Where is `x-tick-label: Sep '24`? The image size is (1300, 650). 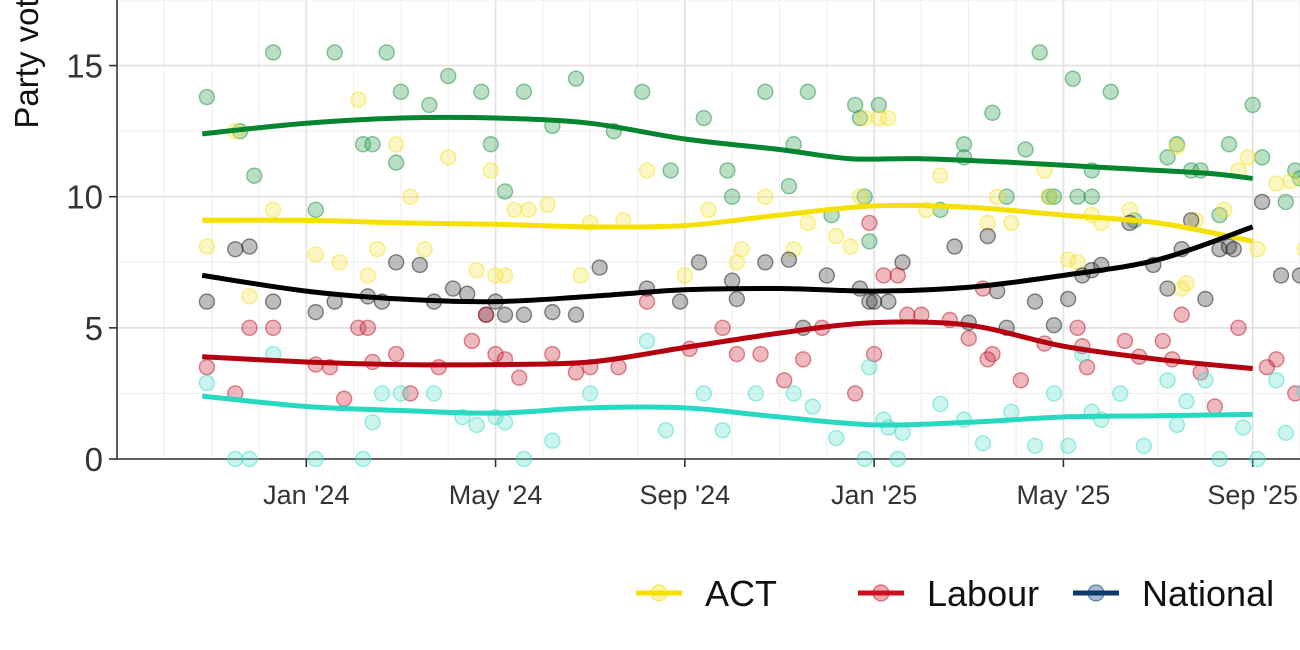
x-tick-label: Sep '24 is located at coordinates (684, 495).